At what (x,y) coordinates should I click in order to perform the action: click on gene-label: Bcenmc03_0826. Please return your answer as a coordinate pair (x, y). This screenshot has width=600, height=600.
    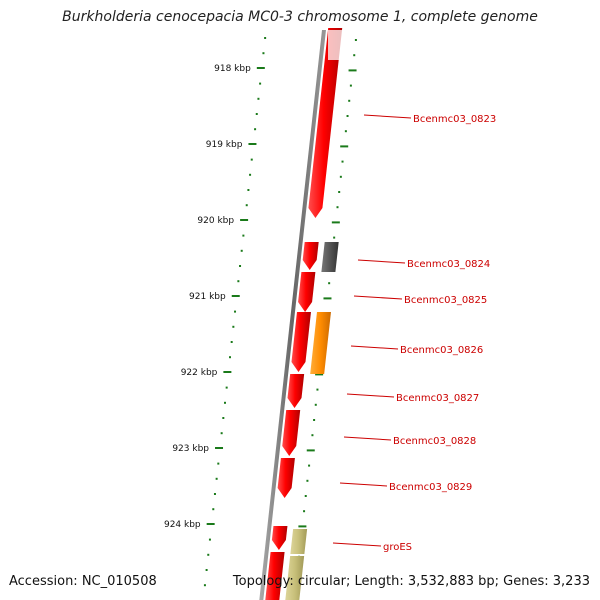
    Looking at the image, I should click on (441, 350).